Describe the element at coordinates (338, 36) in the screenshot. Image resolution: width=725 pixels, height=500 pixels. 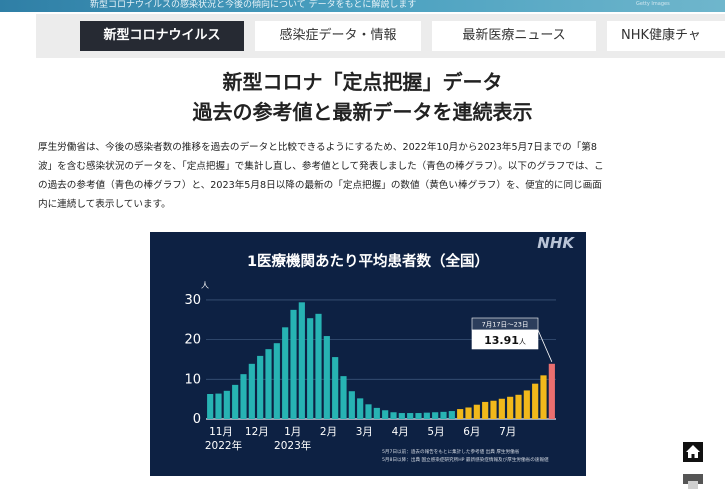
I see `tab-infection-data: 感染症データ・情報` at that location.